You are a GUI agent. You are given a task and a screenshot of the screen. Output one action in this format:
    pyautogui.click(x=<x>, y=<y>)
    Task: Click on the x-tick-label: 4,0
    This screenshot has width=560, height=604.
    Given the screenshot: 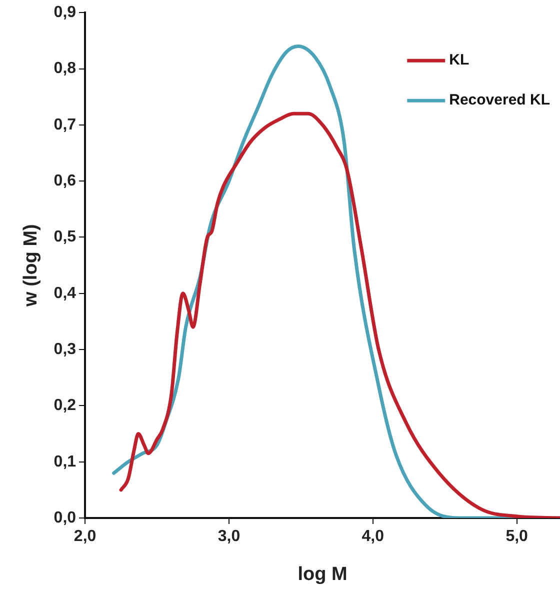 What is the action you would take?
    pyautogui.click(x=373, y=537)
    